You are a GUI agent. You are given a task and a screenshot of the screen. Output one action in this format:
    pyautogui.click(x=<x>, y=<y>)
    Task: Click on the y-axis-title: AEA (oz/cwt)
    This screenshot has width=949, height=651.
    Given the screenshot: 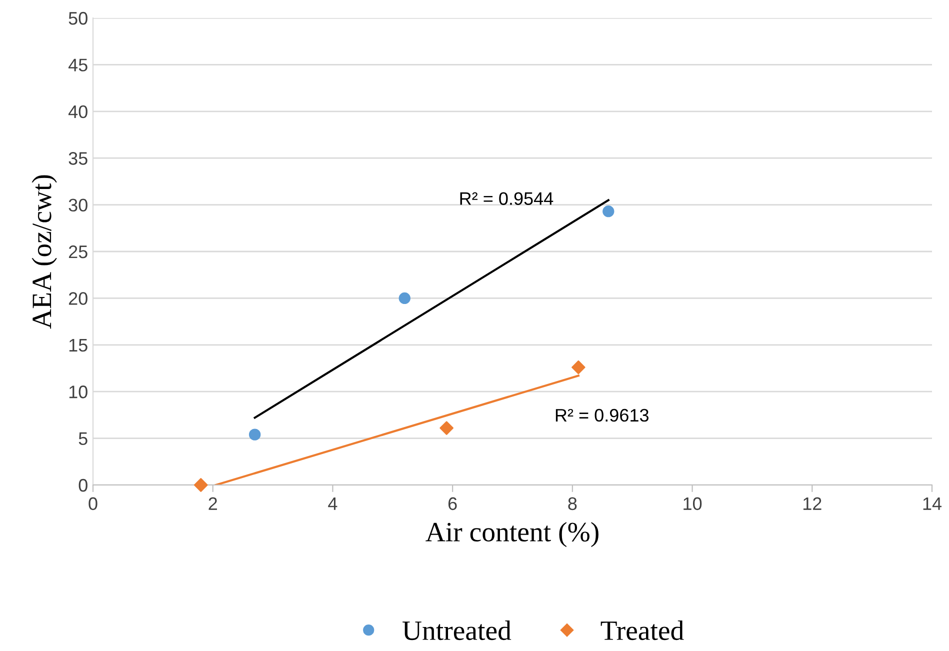 What is the action you would take?
    pyautogui.click(x=44, y=252)
    